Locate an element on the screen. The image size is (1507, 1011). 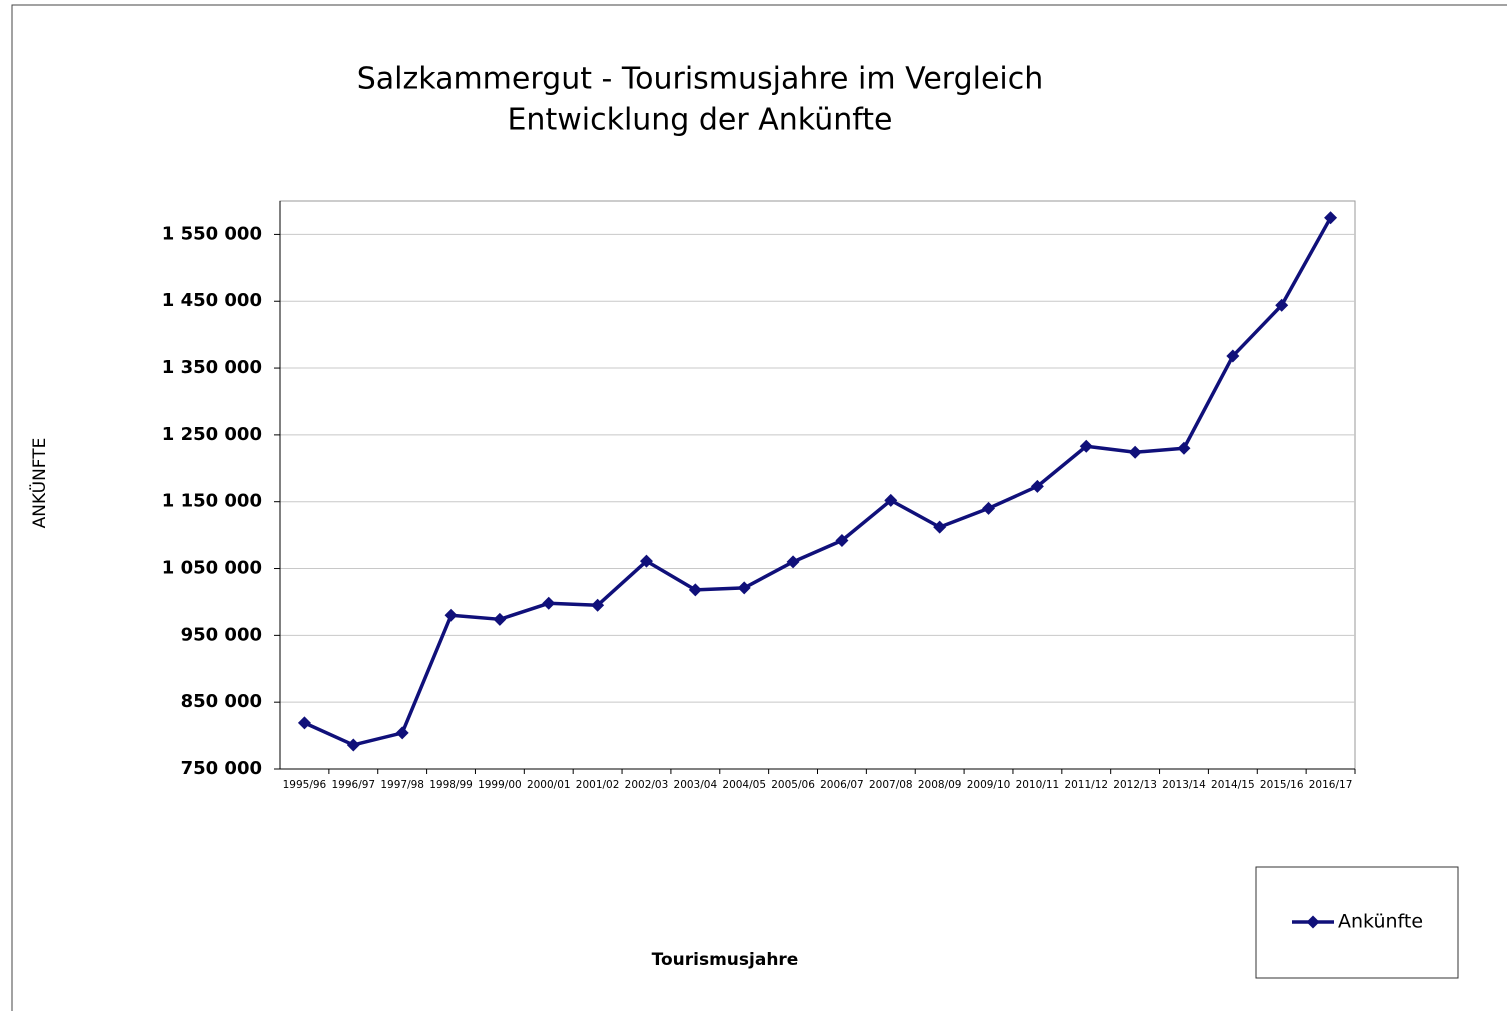
y-tick-label: 850 000 is located at coordinates (221, 701).